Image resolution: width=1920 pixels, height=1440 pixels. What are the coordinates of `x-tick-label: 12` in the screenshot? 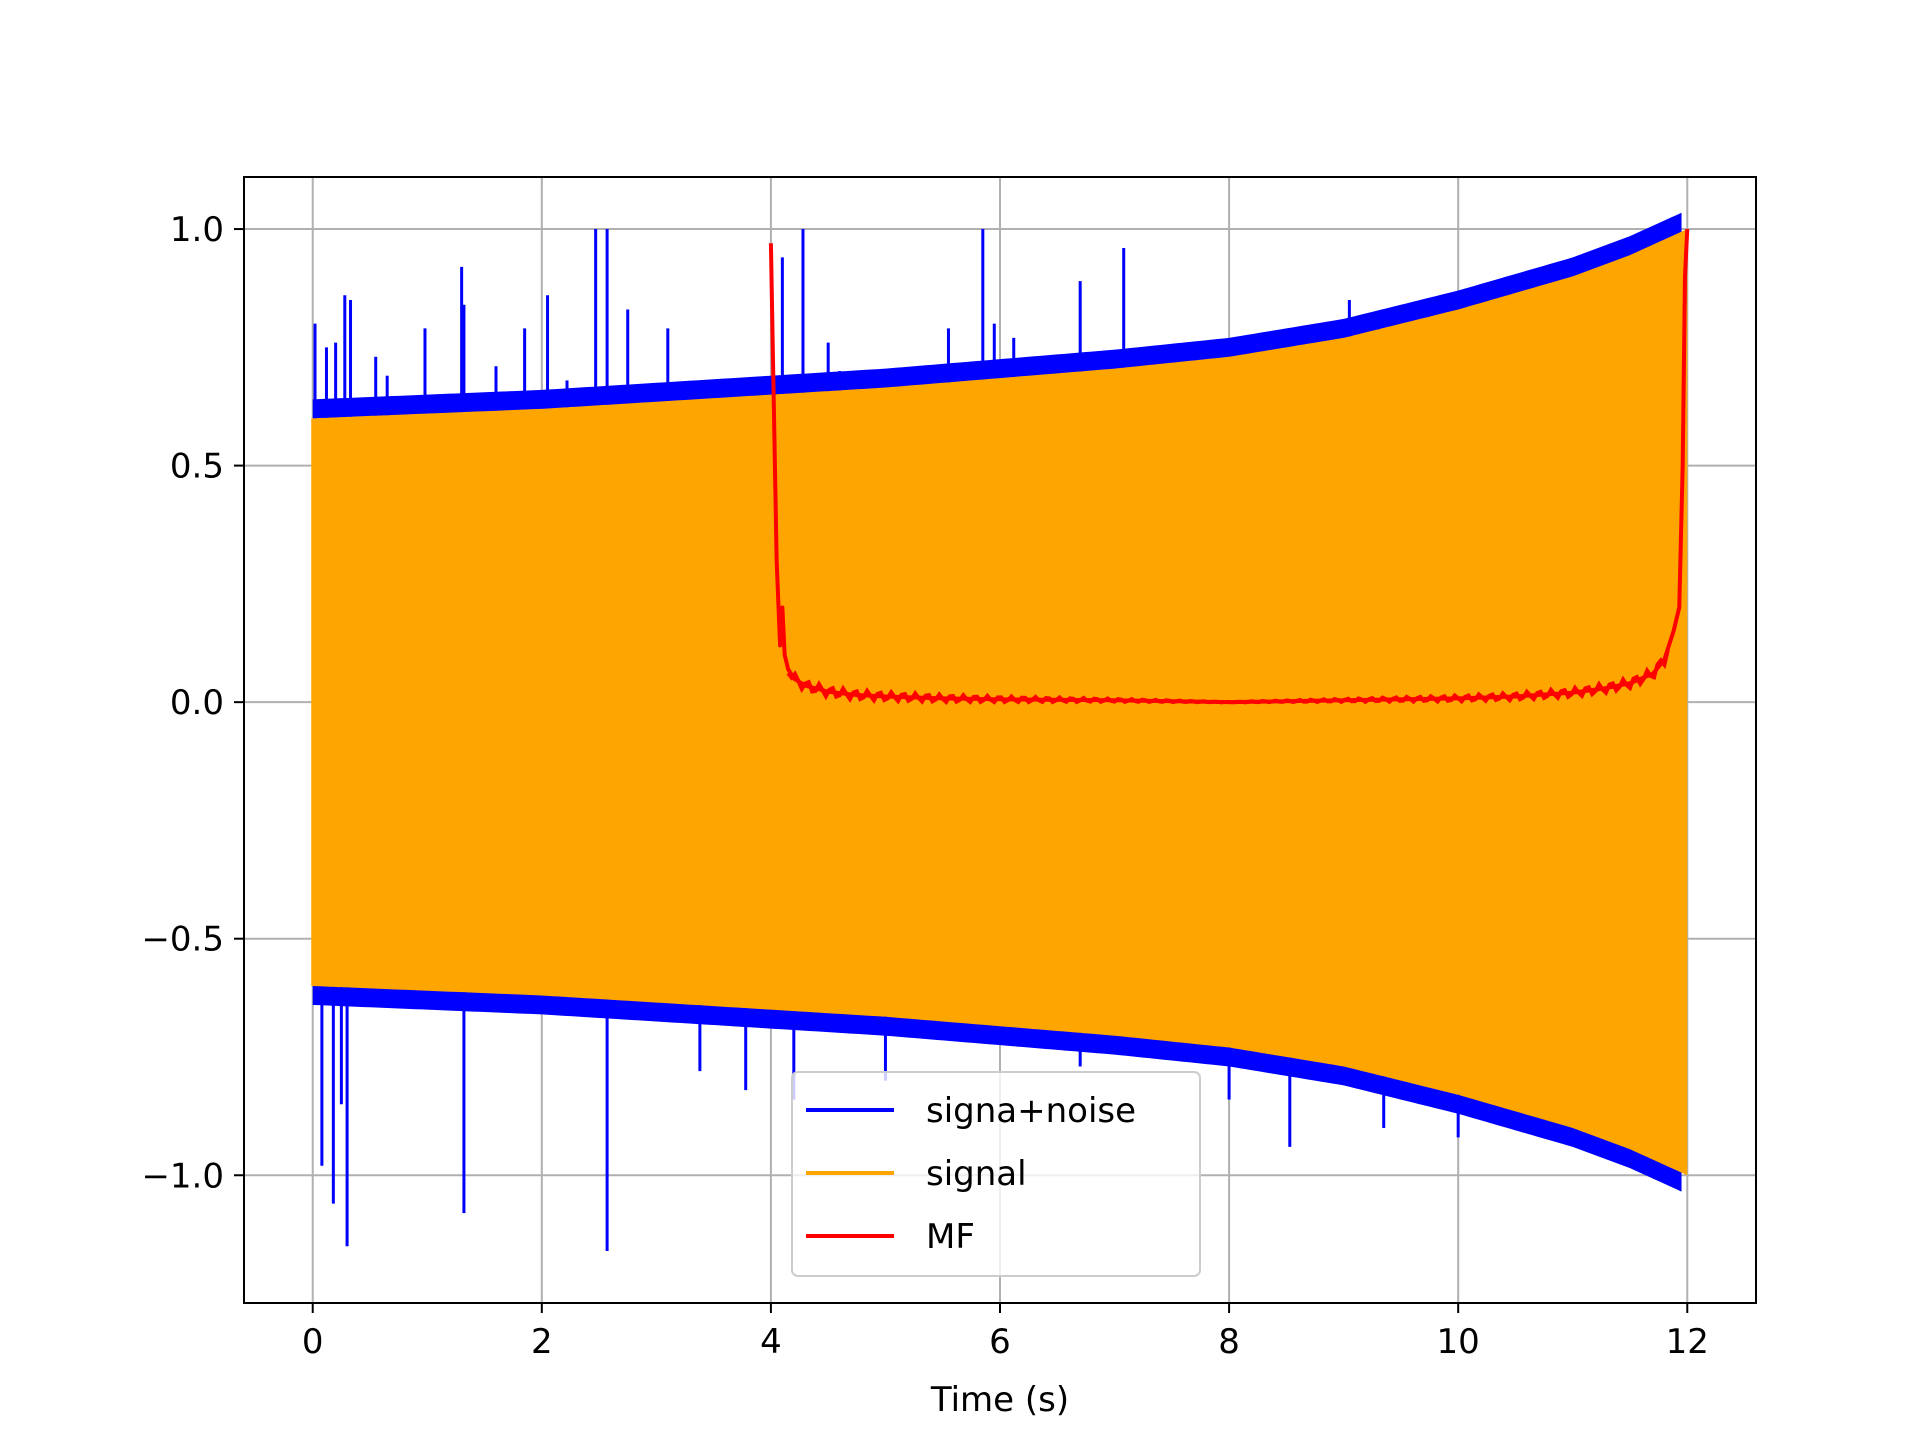 It's located at (1687, 1342).